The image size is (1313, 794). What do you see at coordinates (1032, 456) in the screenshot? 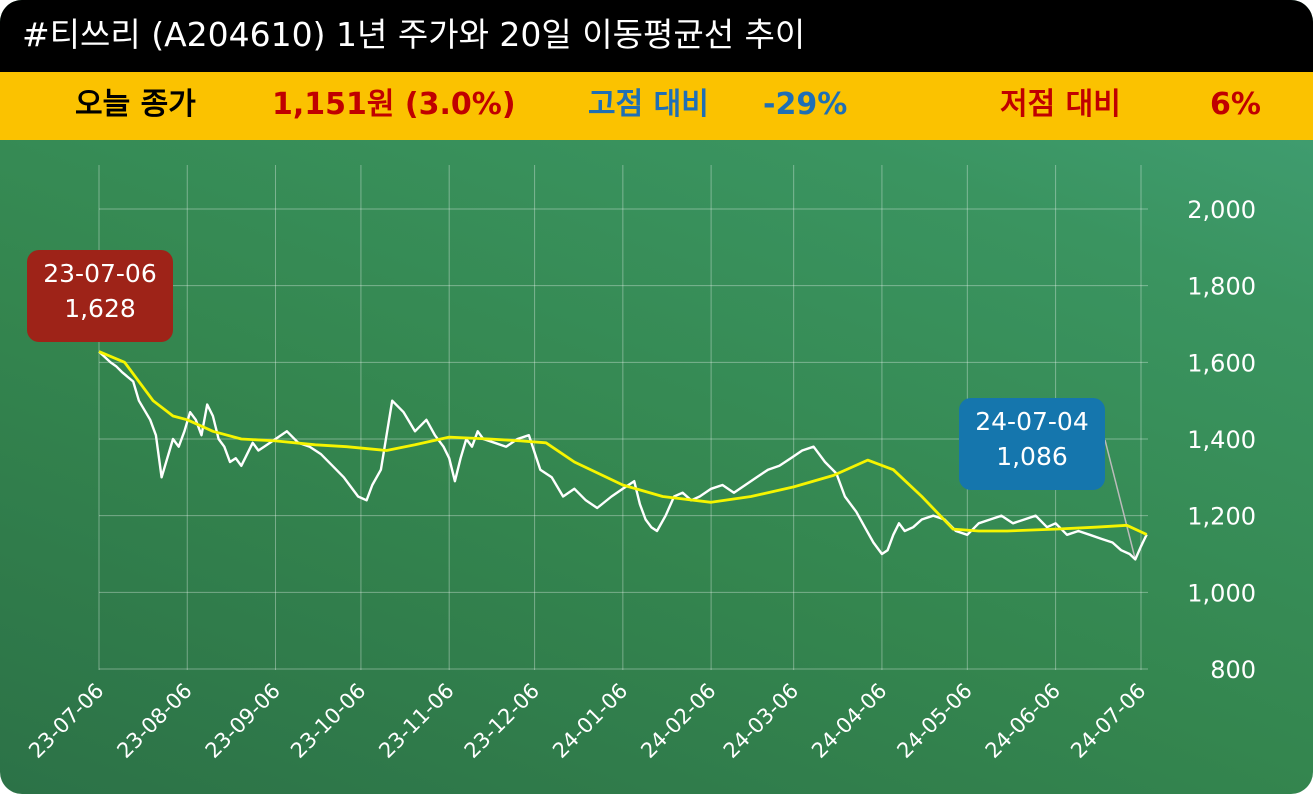
I see `low-callout-value: 1,086` at bounding box center [1032, 456].